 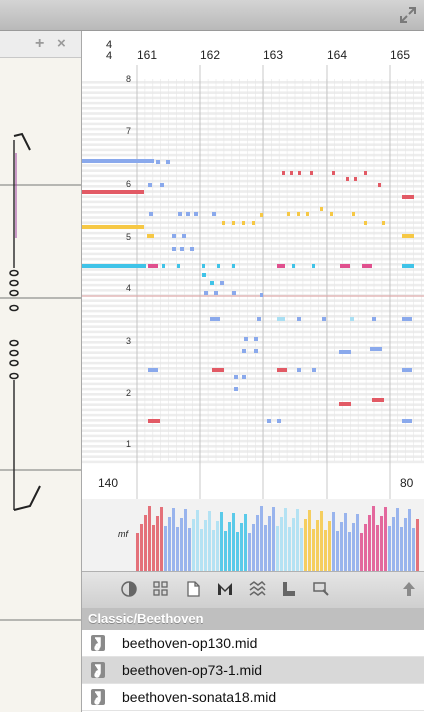 What do you see at coordinates (109, 50) in the screenshot?
I see `time-signature: 4 4` at bounding box center [109, 50].